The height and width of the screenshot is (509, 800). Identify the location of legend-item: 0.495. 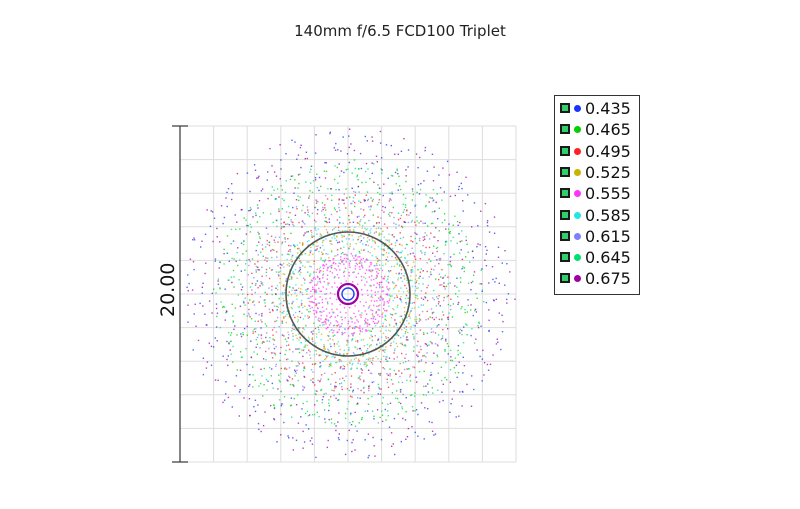
(598, 151).